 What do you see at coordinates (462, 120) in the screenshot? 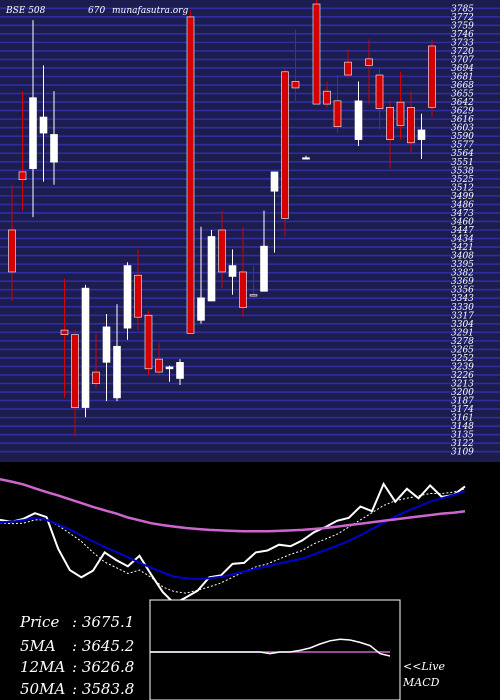
I see `price-tick-label: 3616` at bounding box center [462, 120].